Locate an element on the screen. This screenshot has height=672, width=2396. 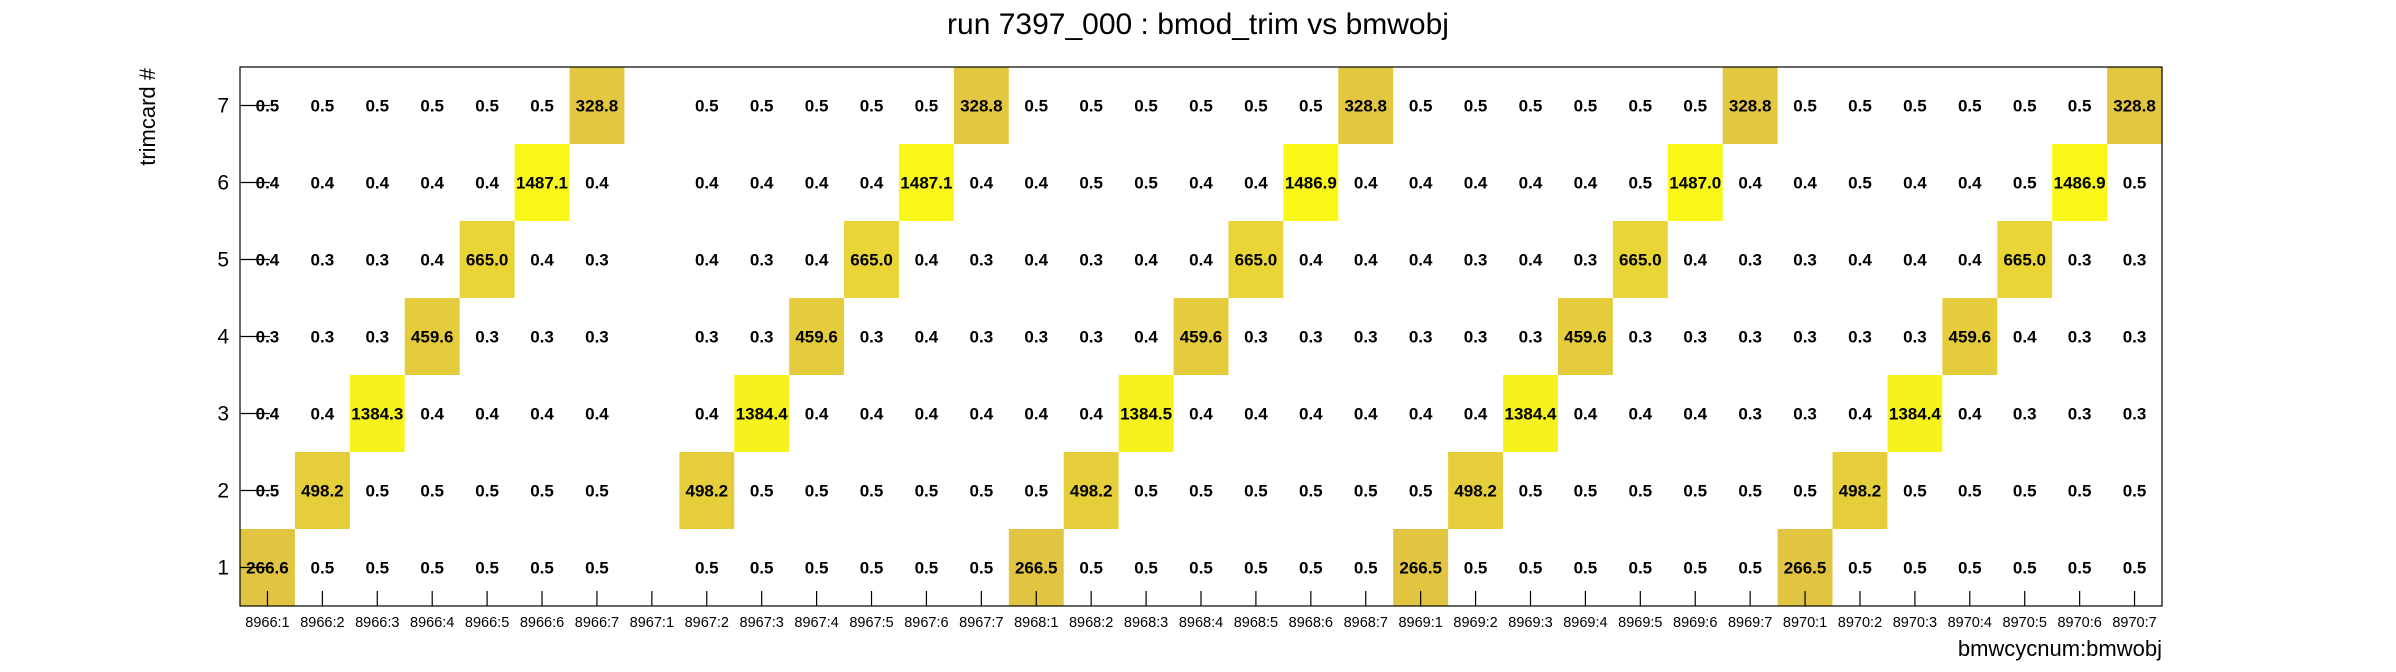
x-tick-label: 8966:3 is located at coordinates (377, 623).